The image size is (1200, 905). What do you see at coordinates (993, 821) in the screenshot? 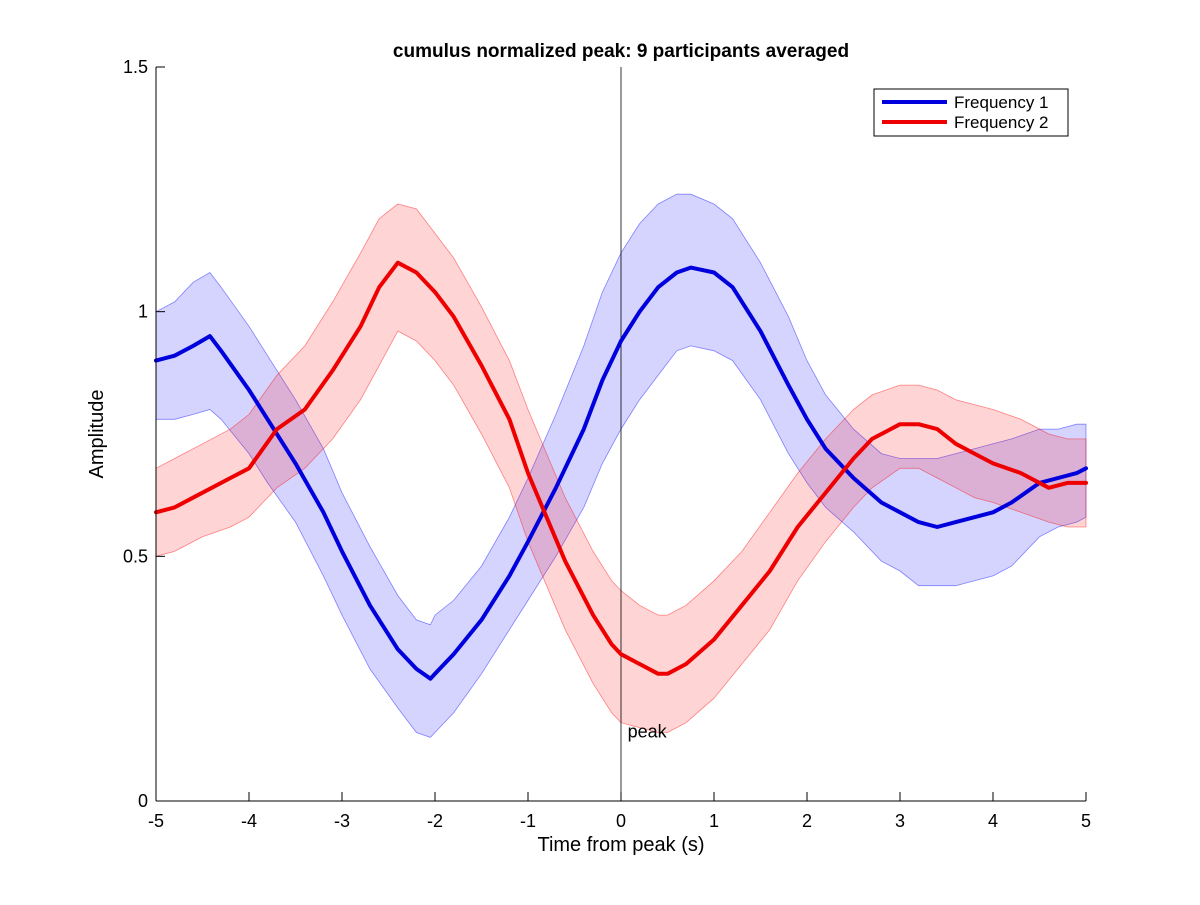
I see `x-tick-label: 4` at bounding box center [993, 821].